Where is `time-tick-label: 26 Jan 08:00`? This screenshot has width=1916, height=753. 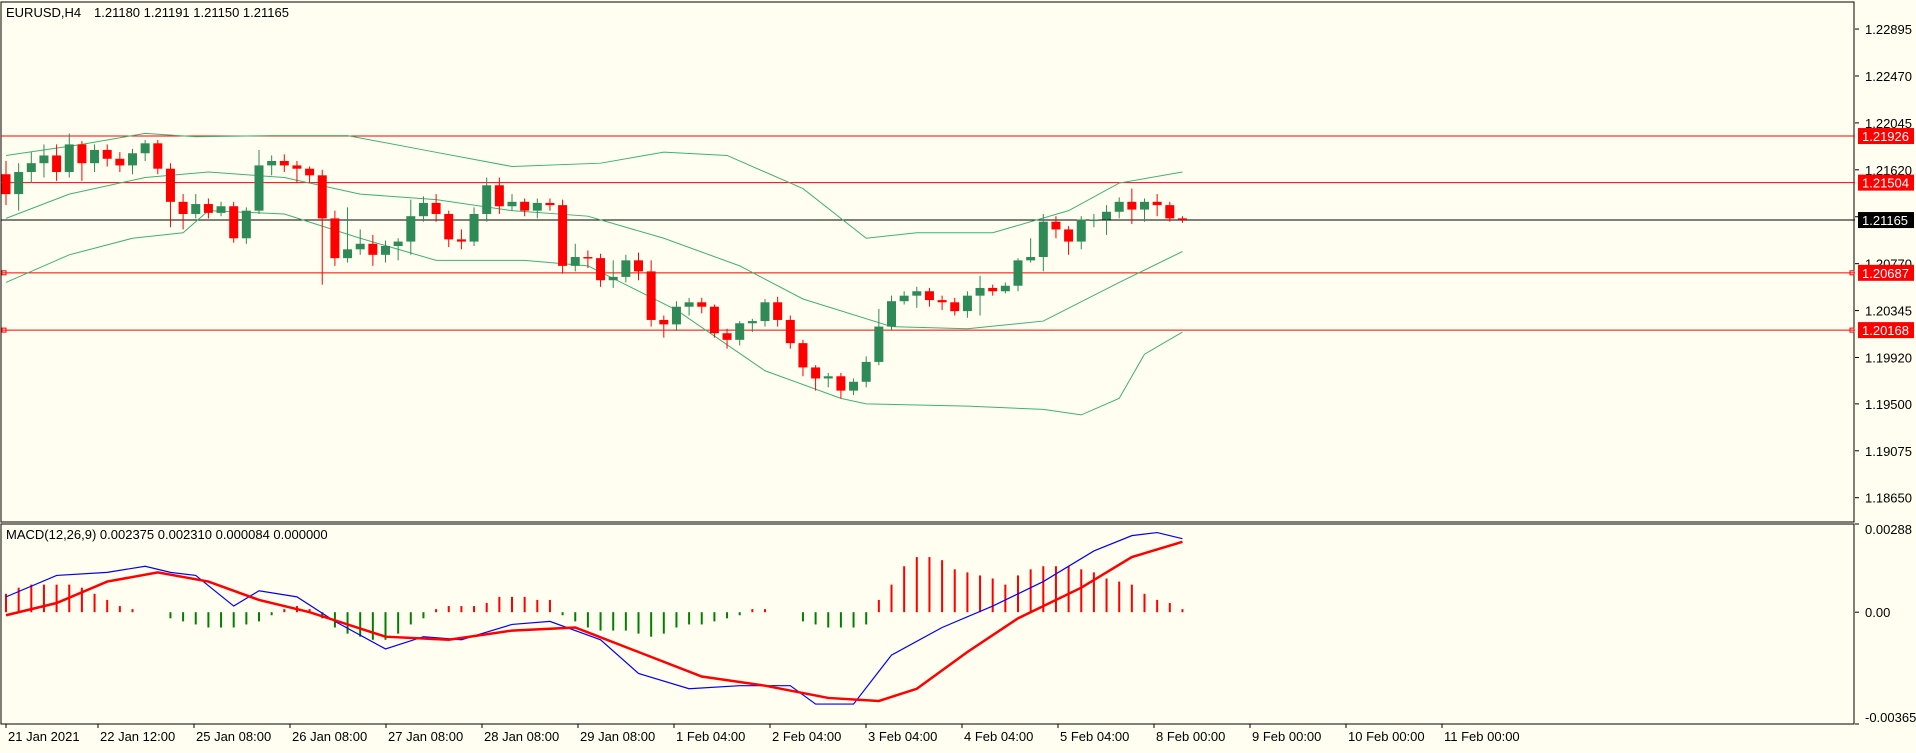
time-tick-label: 26 Jan 08:00 is located at coordinates (329, 736).